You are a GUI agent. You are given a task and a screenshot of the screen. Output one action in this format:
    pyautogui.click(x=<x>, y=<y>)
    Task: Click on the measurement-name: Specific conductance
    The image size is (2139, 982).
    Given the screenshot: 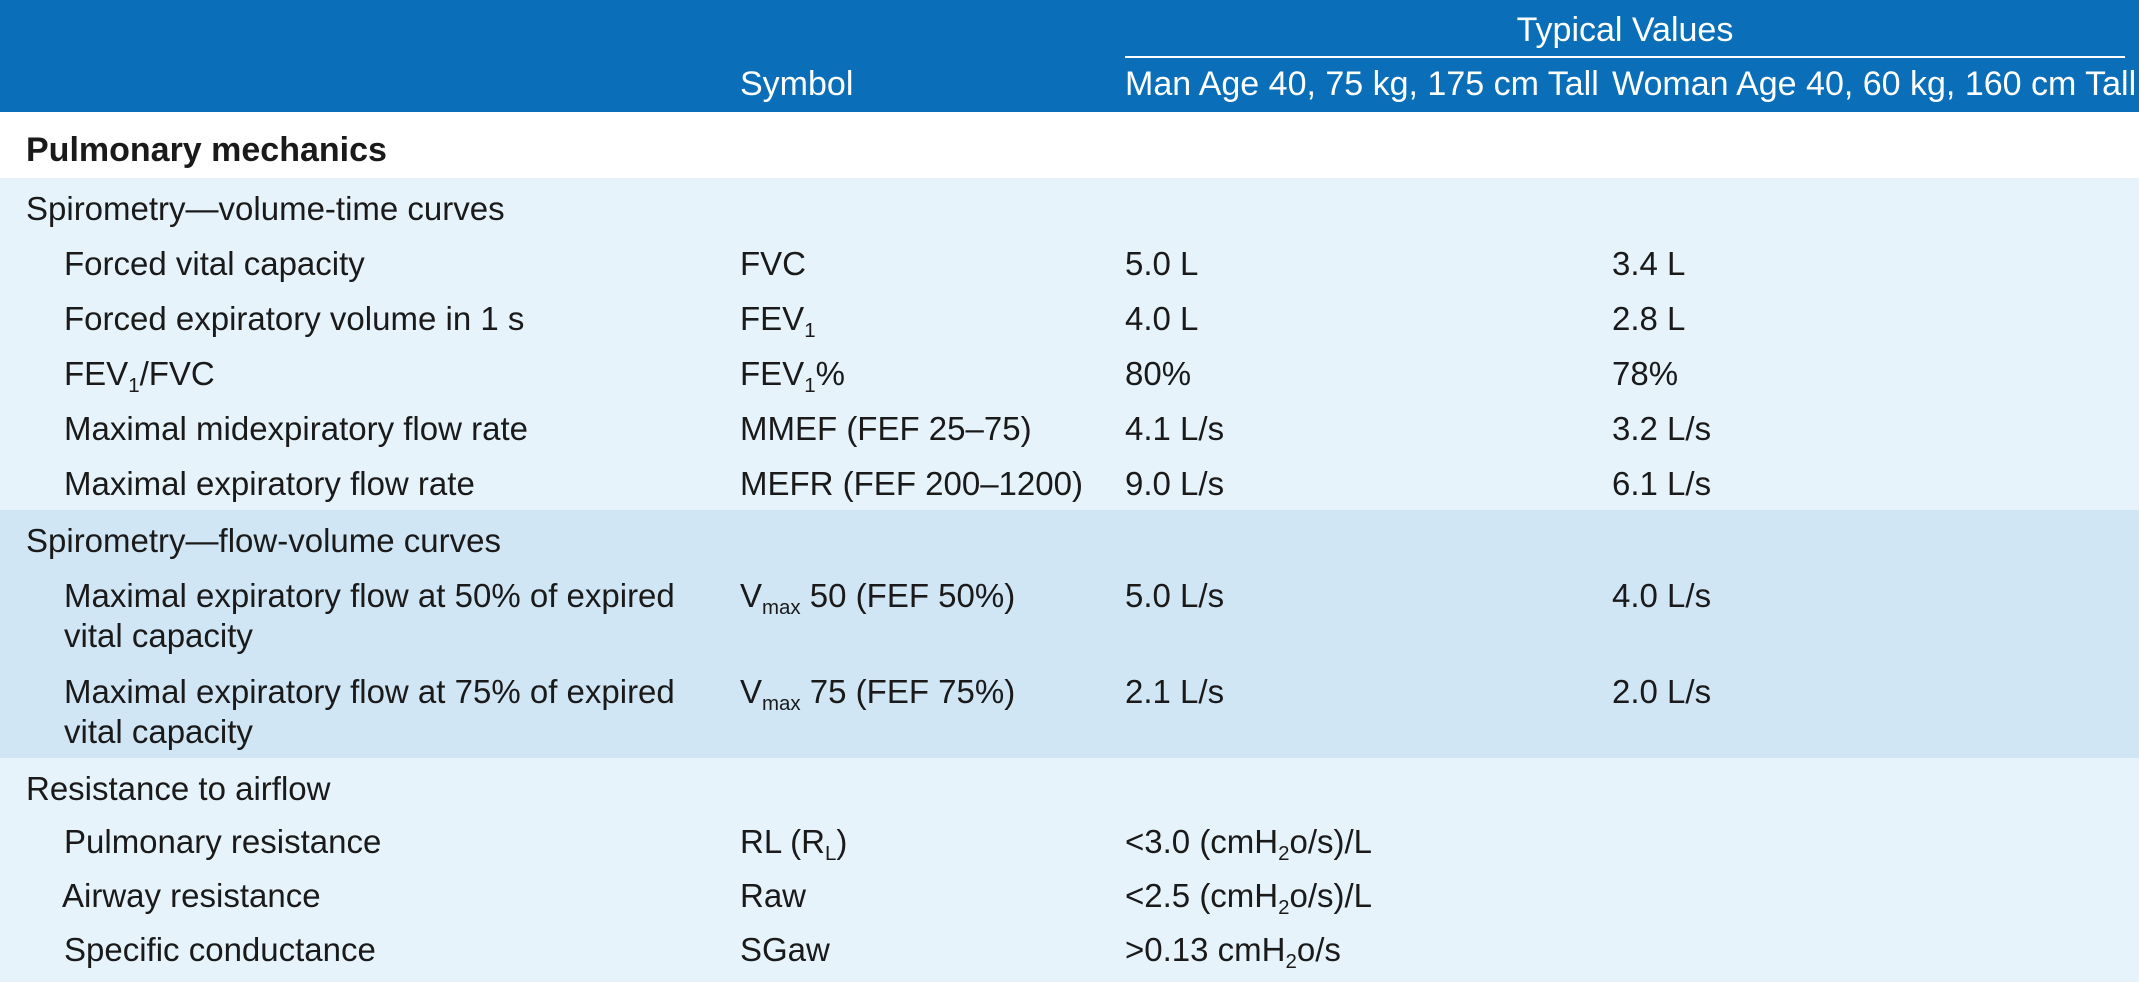 What is the action you would take?
    pyautogui.click(x=220, y=949)
    